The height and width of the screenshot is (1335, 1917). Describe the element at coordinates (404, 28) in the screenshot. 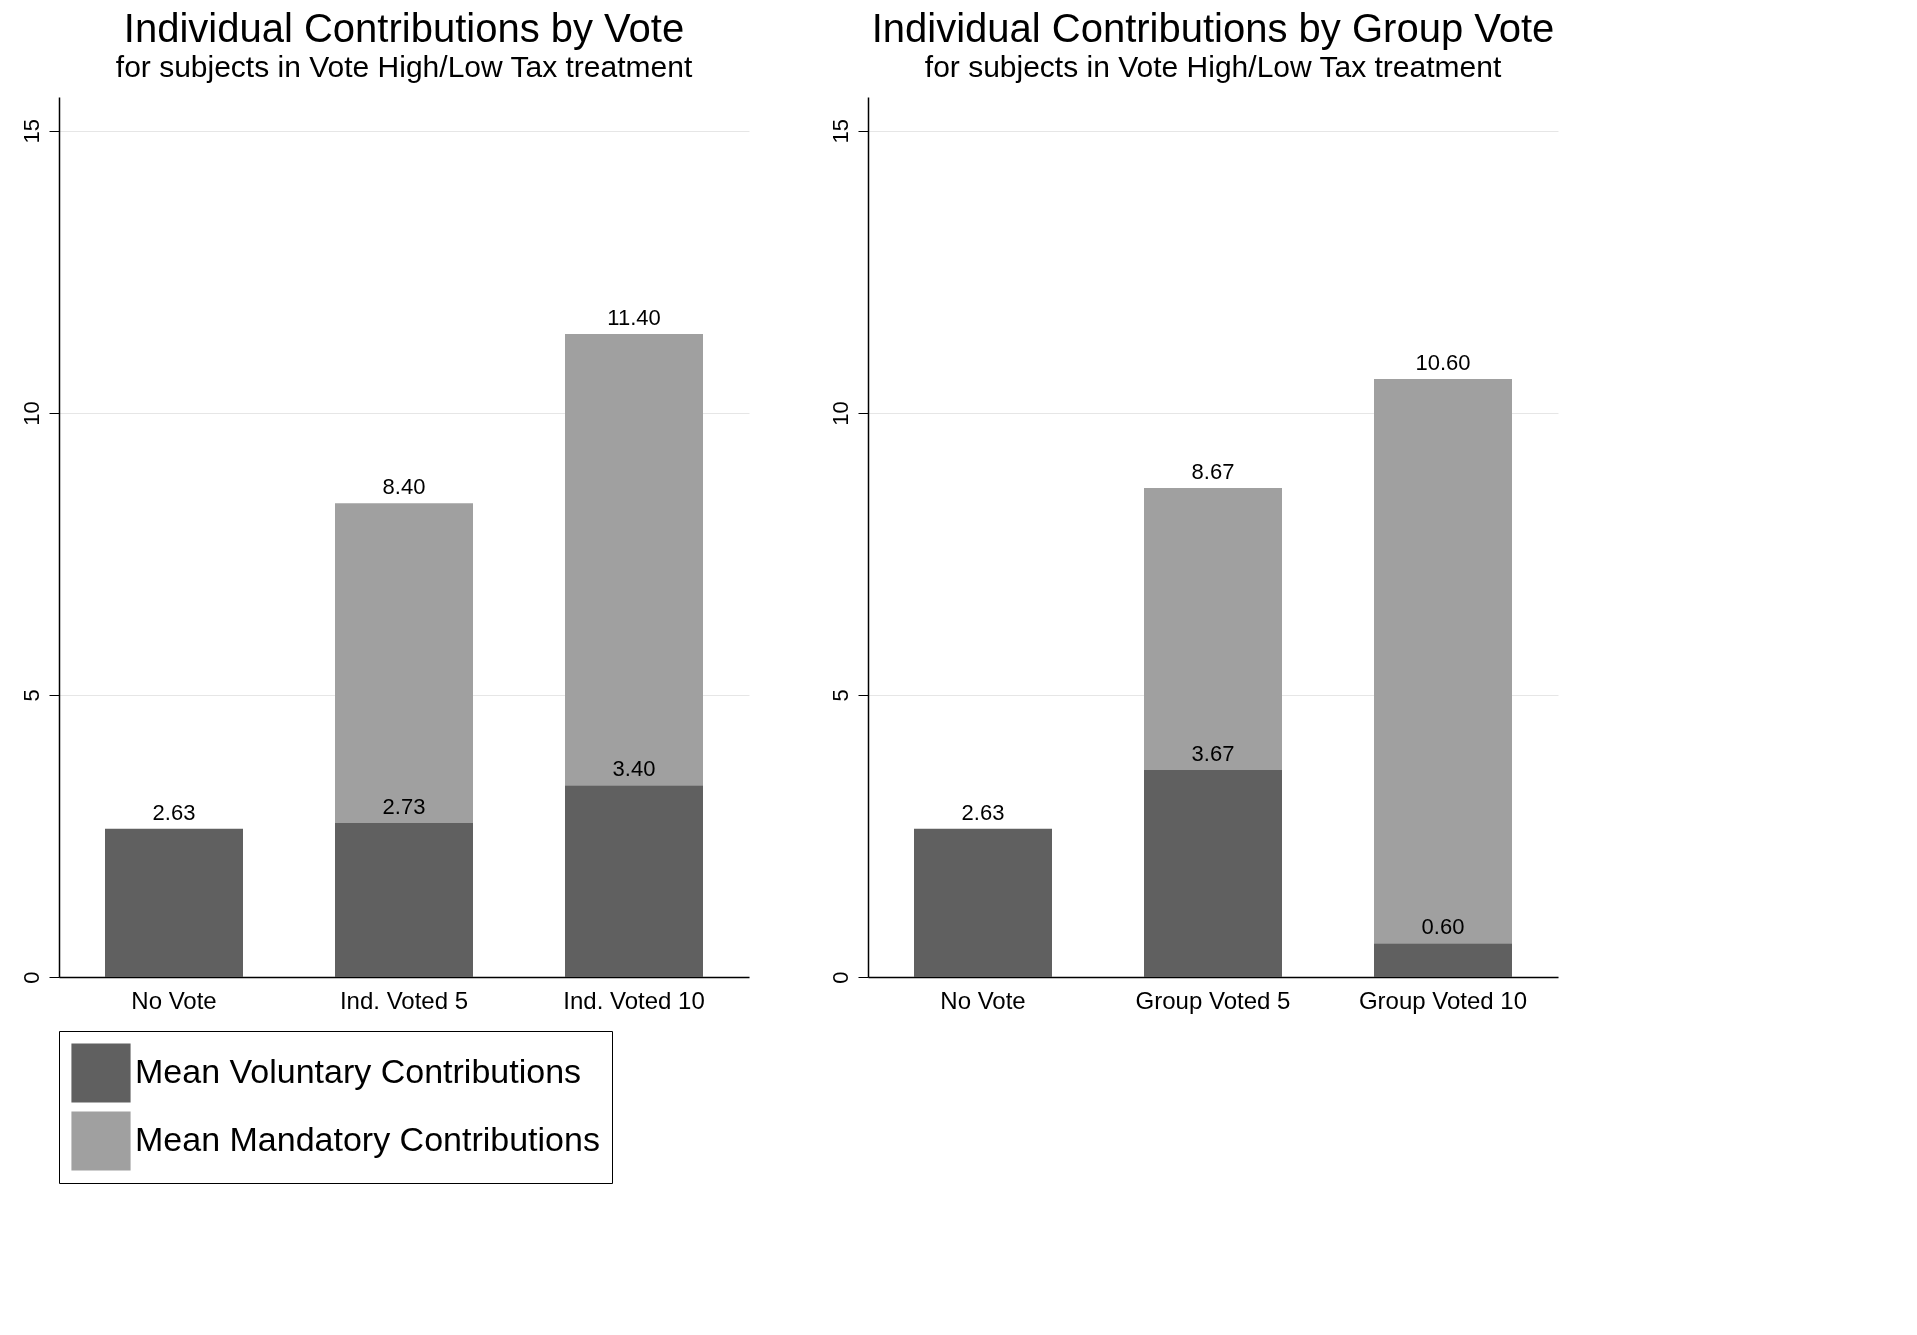

I see `chart-title: Individual Contributions by Vote` at that location.